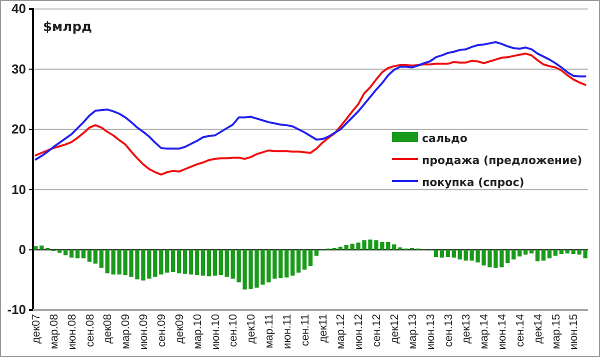 The width and height of the screenshot is (600, 357). What do you see at coordinates (108, 329) in the screenshot?
I see `x-tick-label: дек08` at bounding box center [108, 329].